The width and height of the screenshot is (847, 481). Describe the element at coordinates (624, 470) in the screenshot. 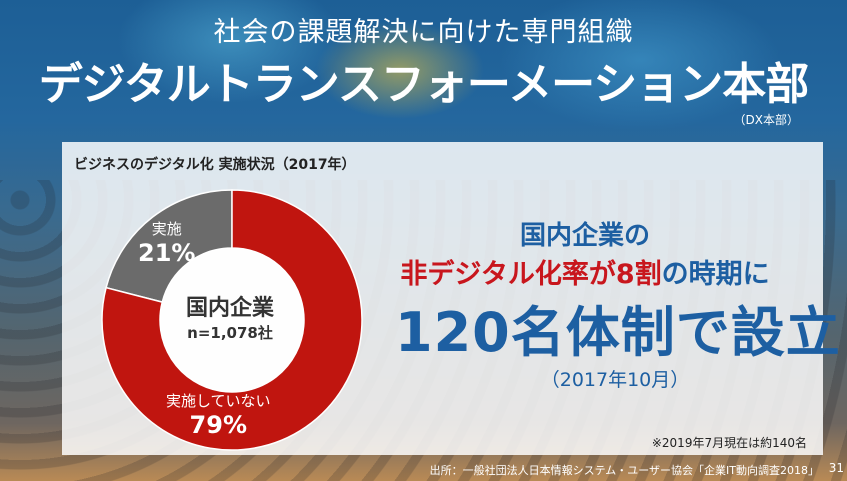

I see `source-citation: 出所：一般社団法人日本情報システム・ユーザー協会「企業IT動向調査2018」` at that location.